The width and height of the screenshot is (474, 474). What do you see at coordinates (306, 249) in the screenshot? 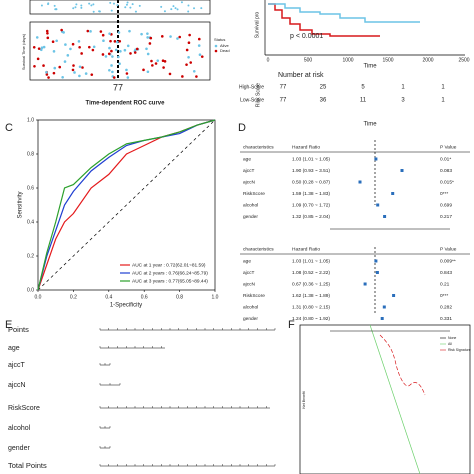
I see `label: Hazard Ratio` at bounding box center [306, 249].